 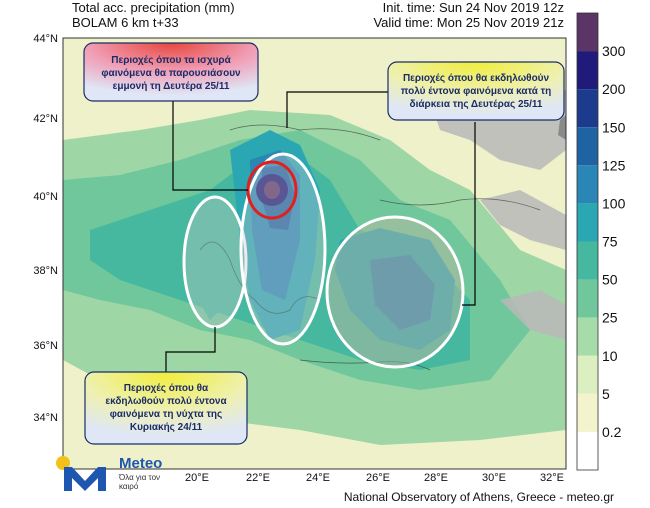 I want to click on colorbar-level-label: 200, so click(x=614, y=89).